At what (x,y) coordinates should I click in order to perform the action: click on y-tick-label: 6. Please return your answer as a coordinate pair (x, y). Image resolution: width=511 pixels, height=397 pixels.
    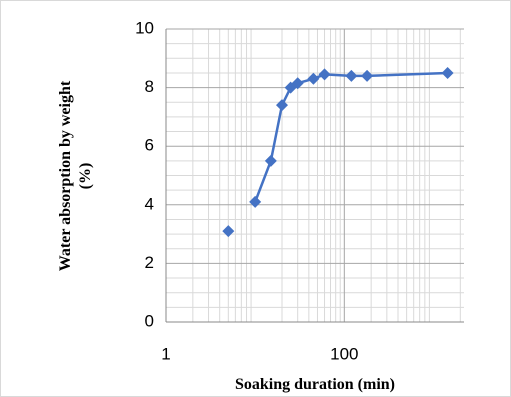
    Looking at the image, I should click on (149, 145).